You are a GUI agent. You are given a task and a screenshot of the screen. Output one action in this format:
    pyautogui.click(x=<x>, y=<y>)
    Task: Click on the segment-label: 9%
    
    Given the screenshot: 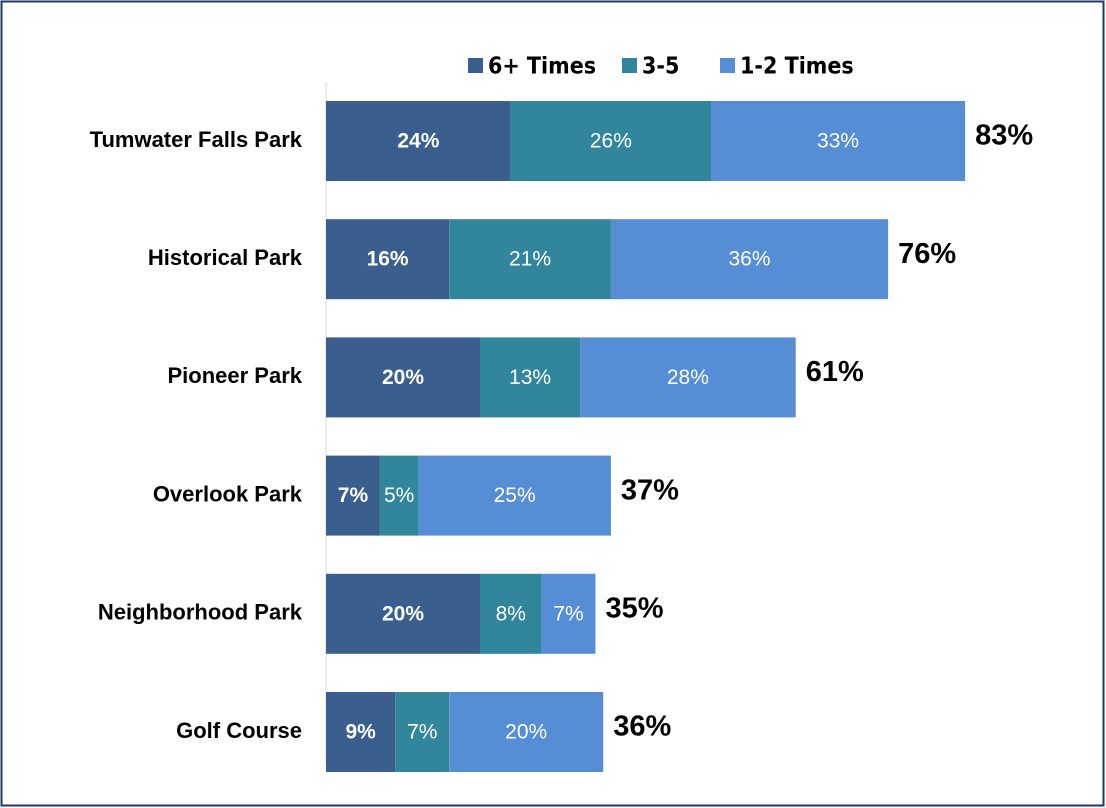 What is the action you would take?
    pyautogui.click(x=360, y=732)
    